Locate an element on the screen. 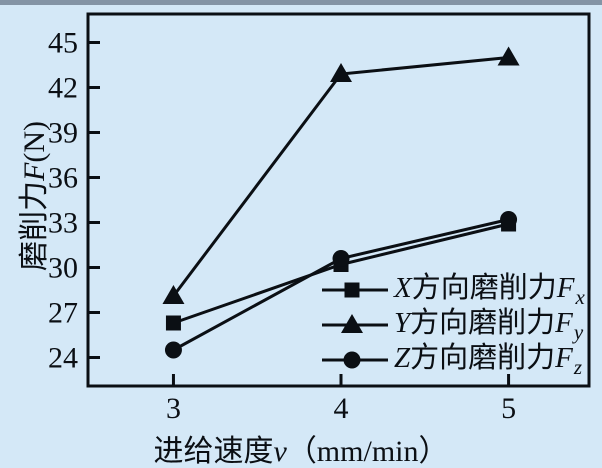 The height and width of the screenshot is (468, 602). legend-sample-marker-circle is located at coordinates (352, 359).